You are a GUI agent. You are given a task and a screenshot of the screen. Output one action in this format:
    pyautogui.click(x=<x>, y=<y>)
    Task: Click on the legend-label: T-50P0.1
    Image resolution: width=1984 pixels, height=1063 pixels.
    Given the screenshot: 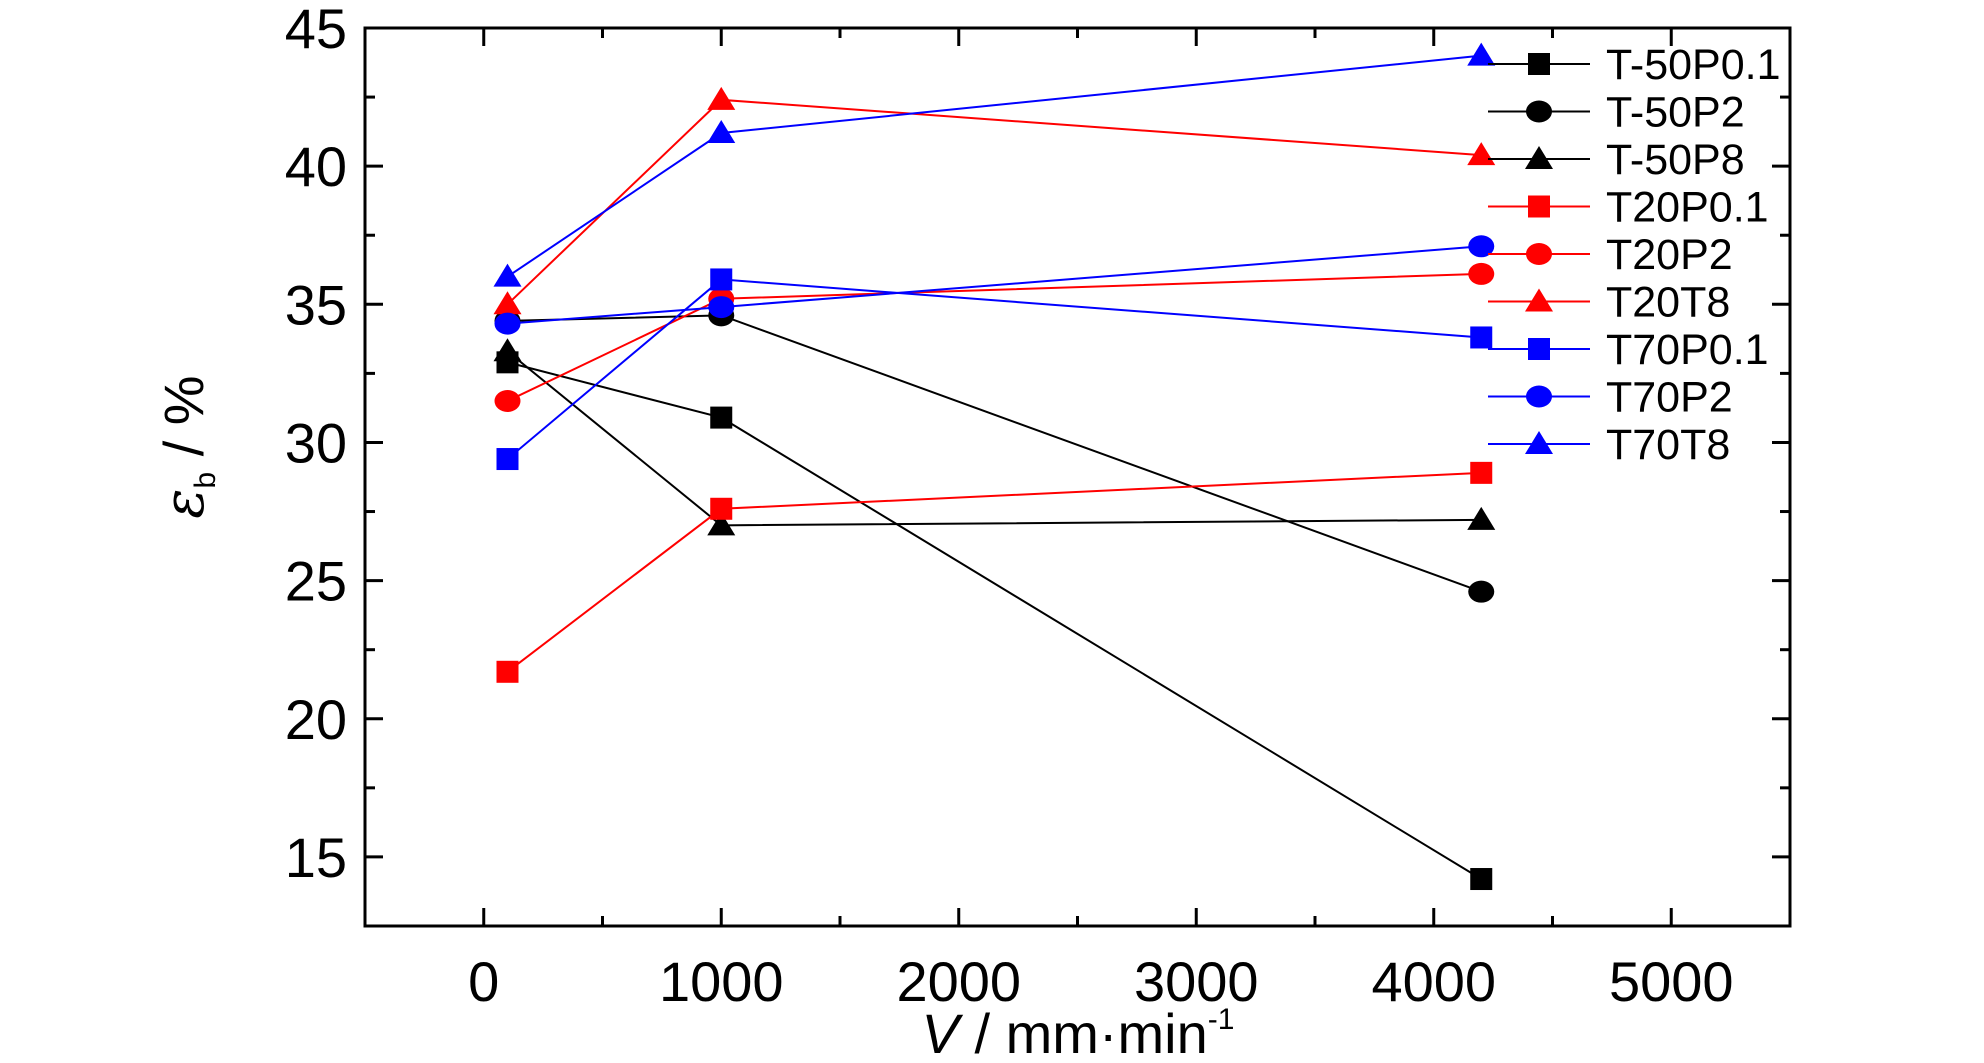 What is the action you would take?
    pyautogui.click(x=1693, y=65)
    